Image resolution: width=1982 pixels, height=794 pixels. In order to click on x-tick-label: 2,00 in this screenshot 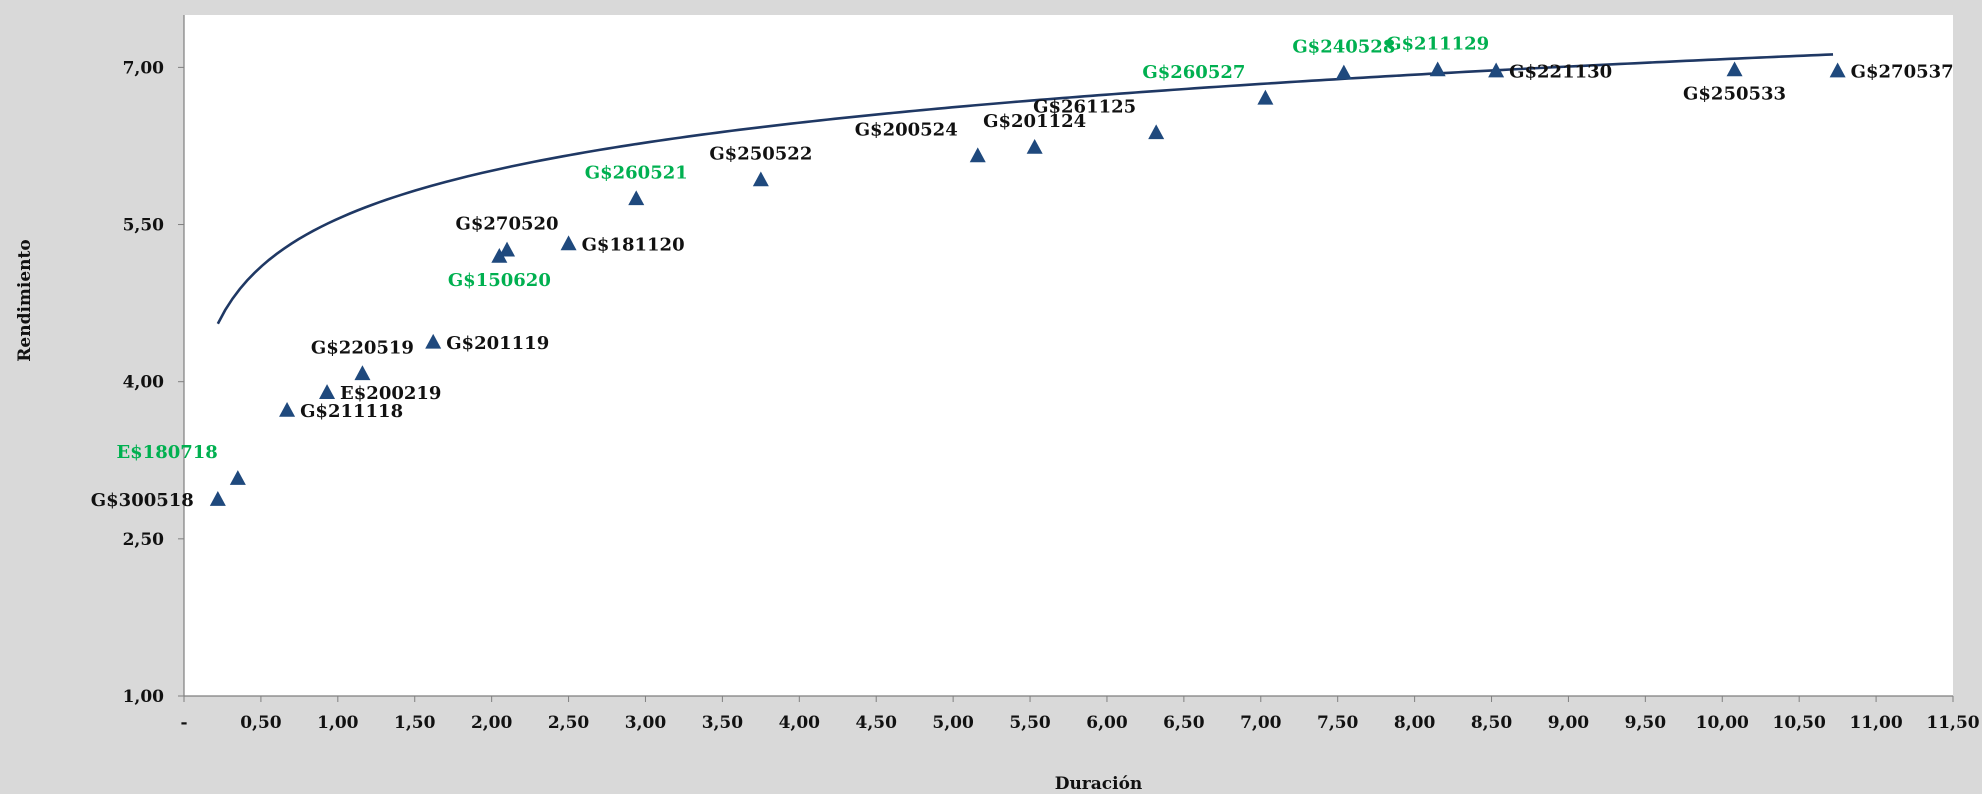, I will do `click(492, 723)`.